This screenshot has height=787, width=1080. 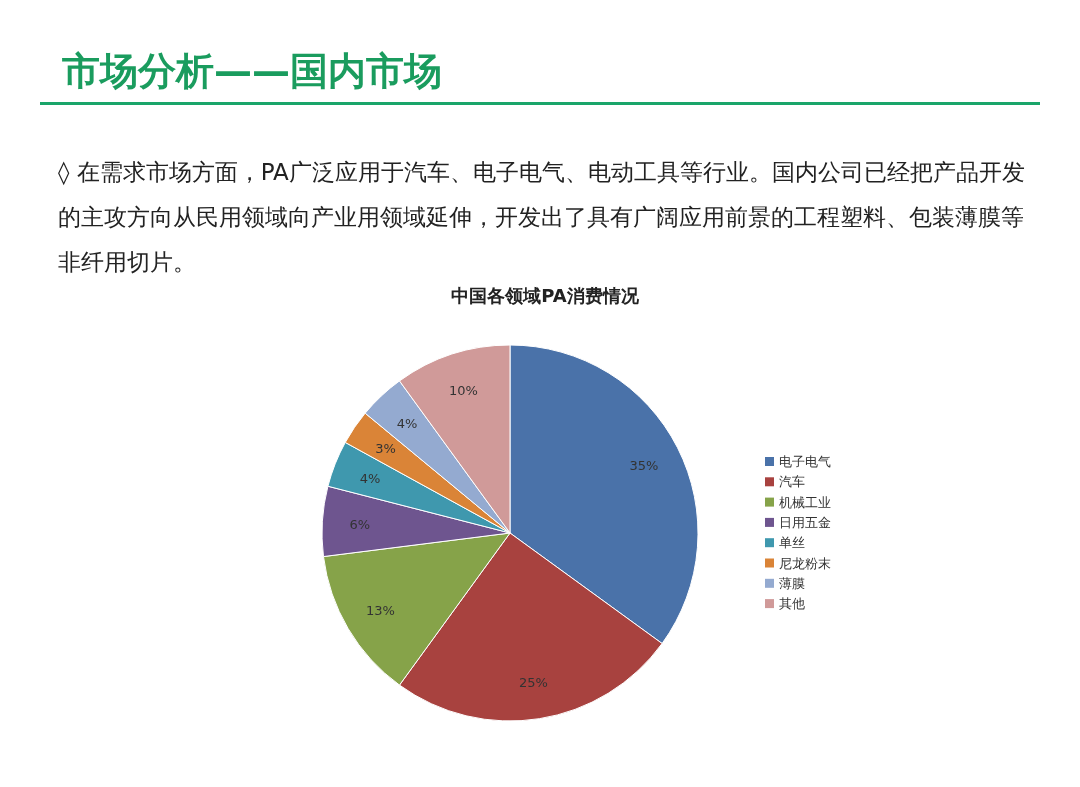 I want to click on legend-label: 电子电气, so click(x=805, y=461).